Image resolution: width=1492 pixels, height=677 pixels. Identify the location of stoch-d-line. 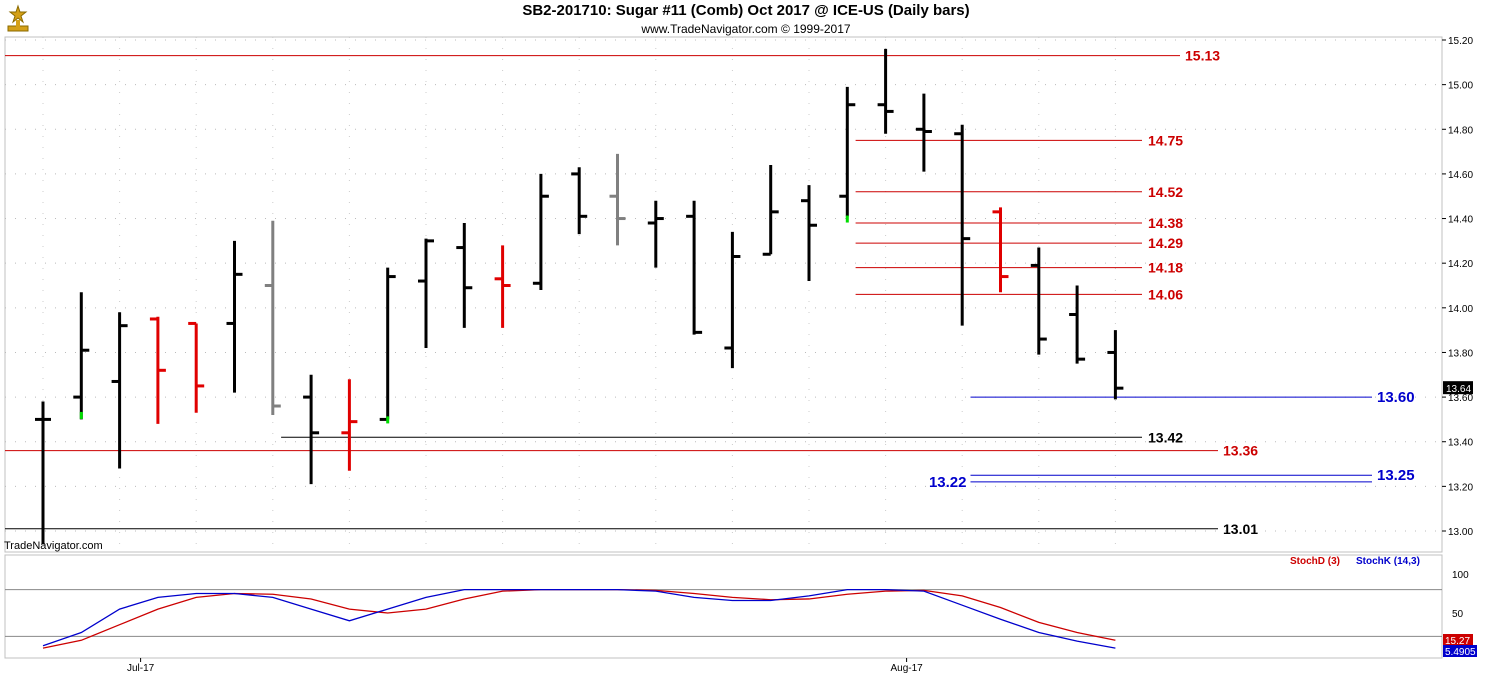
(579, 618).